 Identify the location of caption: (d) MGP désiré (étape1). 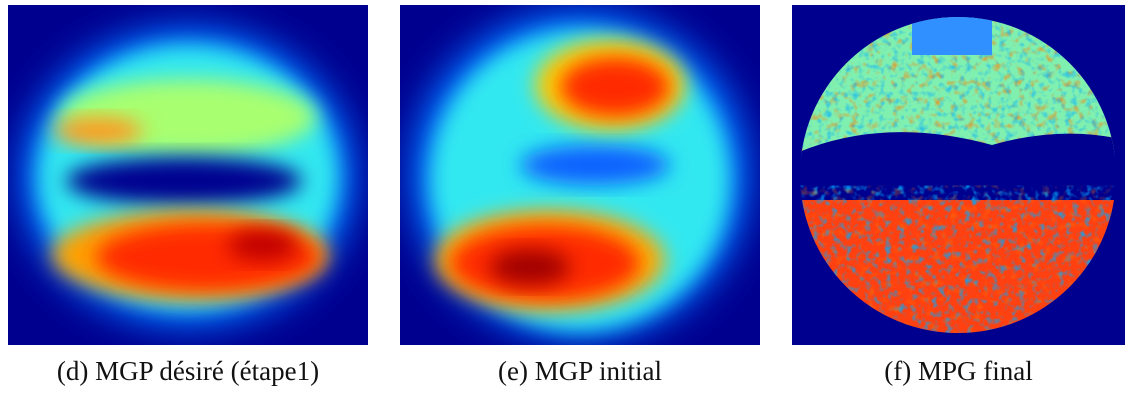
(188, 371).